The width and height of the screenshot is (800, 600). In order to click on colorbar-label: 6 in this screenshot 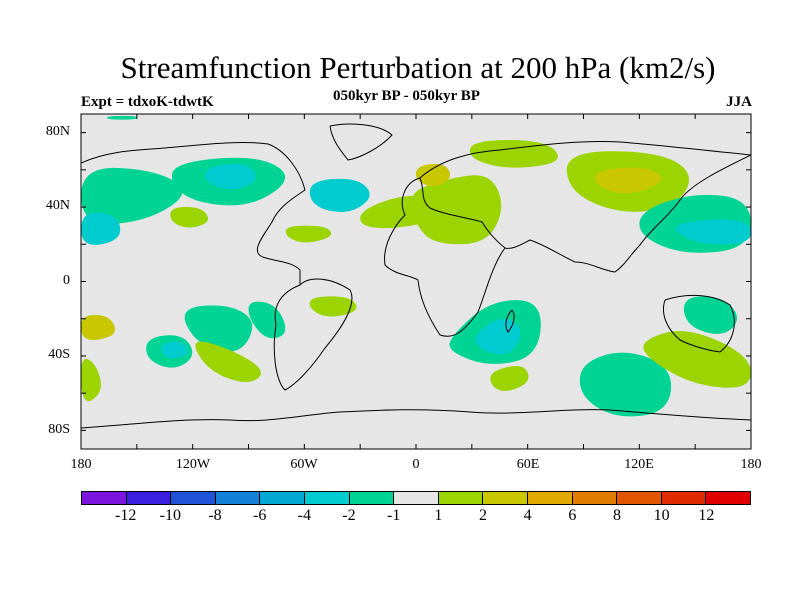, I will do `click(572, 515)`.